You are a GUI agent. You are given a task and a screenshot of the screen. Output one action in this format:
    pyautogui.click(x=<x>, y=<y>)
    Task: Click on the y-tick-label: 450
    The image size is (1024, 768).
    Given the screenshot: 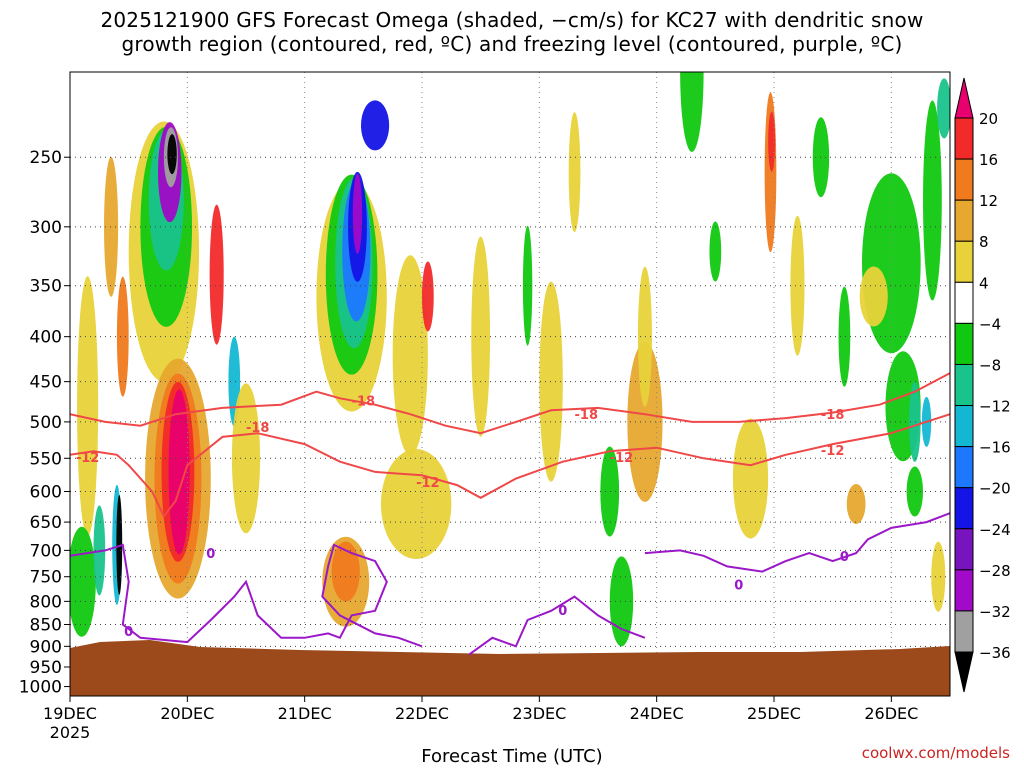 What is the action you would take?
    pyautogui.click(x=46, y=383)
    